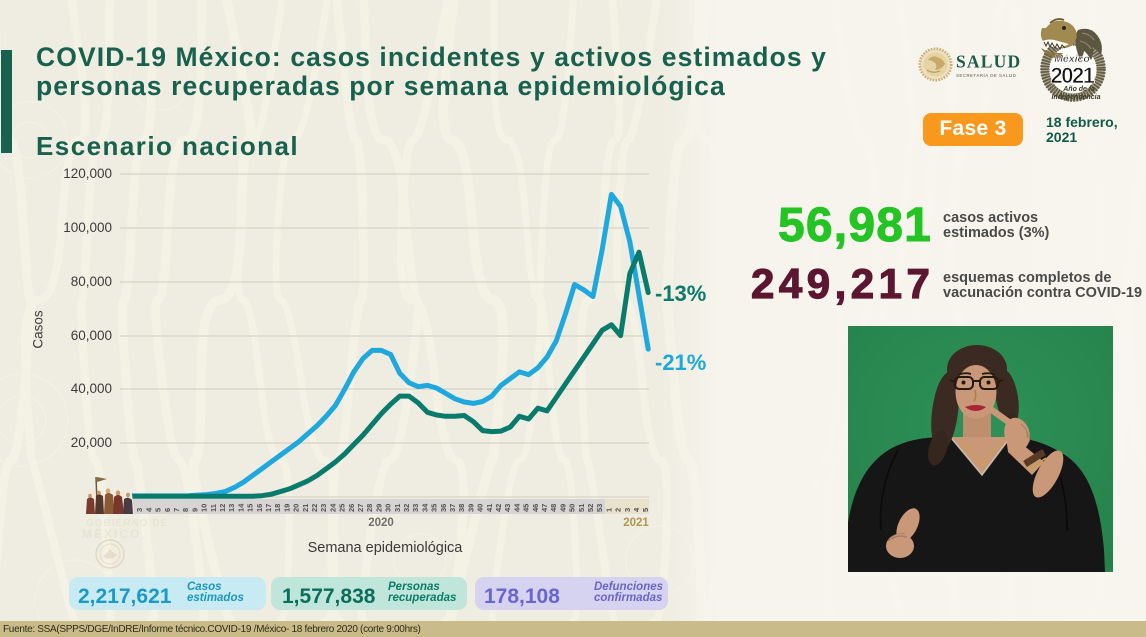 Image resolution: width=1146 pixels, height=637 pixels. Describe the element at coordinates (259, 508) in the screenshot. I see `svg-text: 16` at that location.